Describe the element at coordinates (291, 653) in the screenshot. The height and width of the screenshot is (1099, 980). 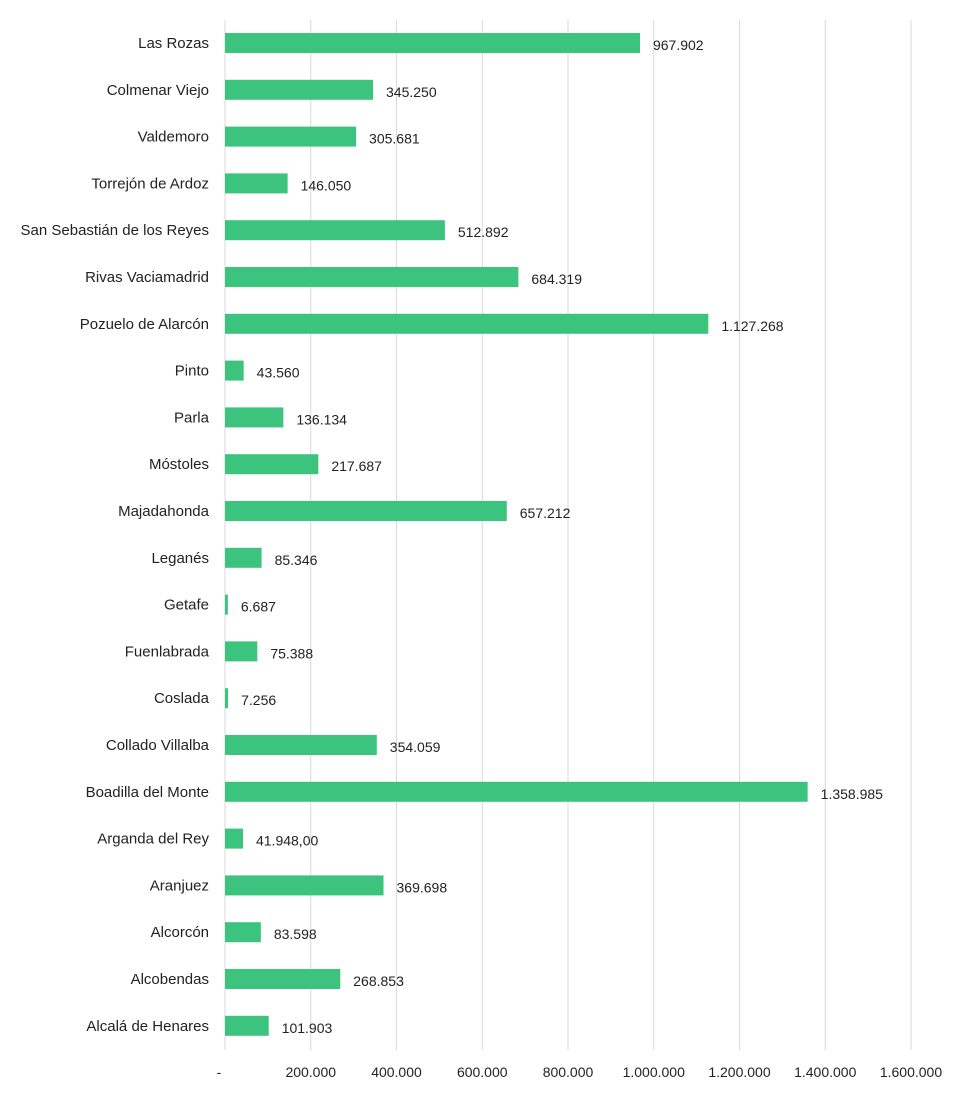
I see `data-label: 75.388` at that location.